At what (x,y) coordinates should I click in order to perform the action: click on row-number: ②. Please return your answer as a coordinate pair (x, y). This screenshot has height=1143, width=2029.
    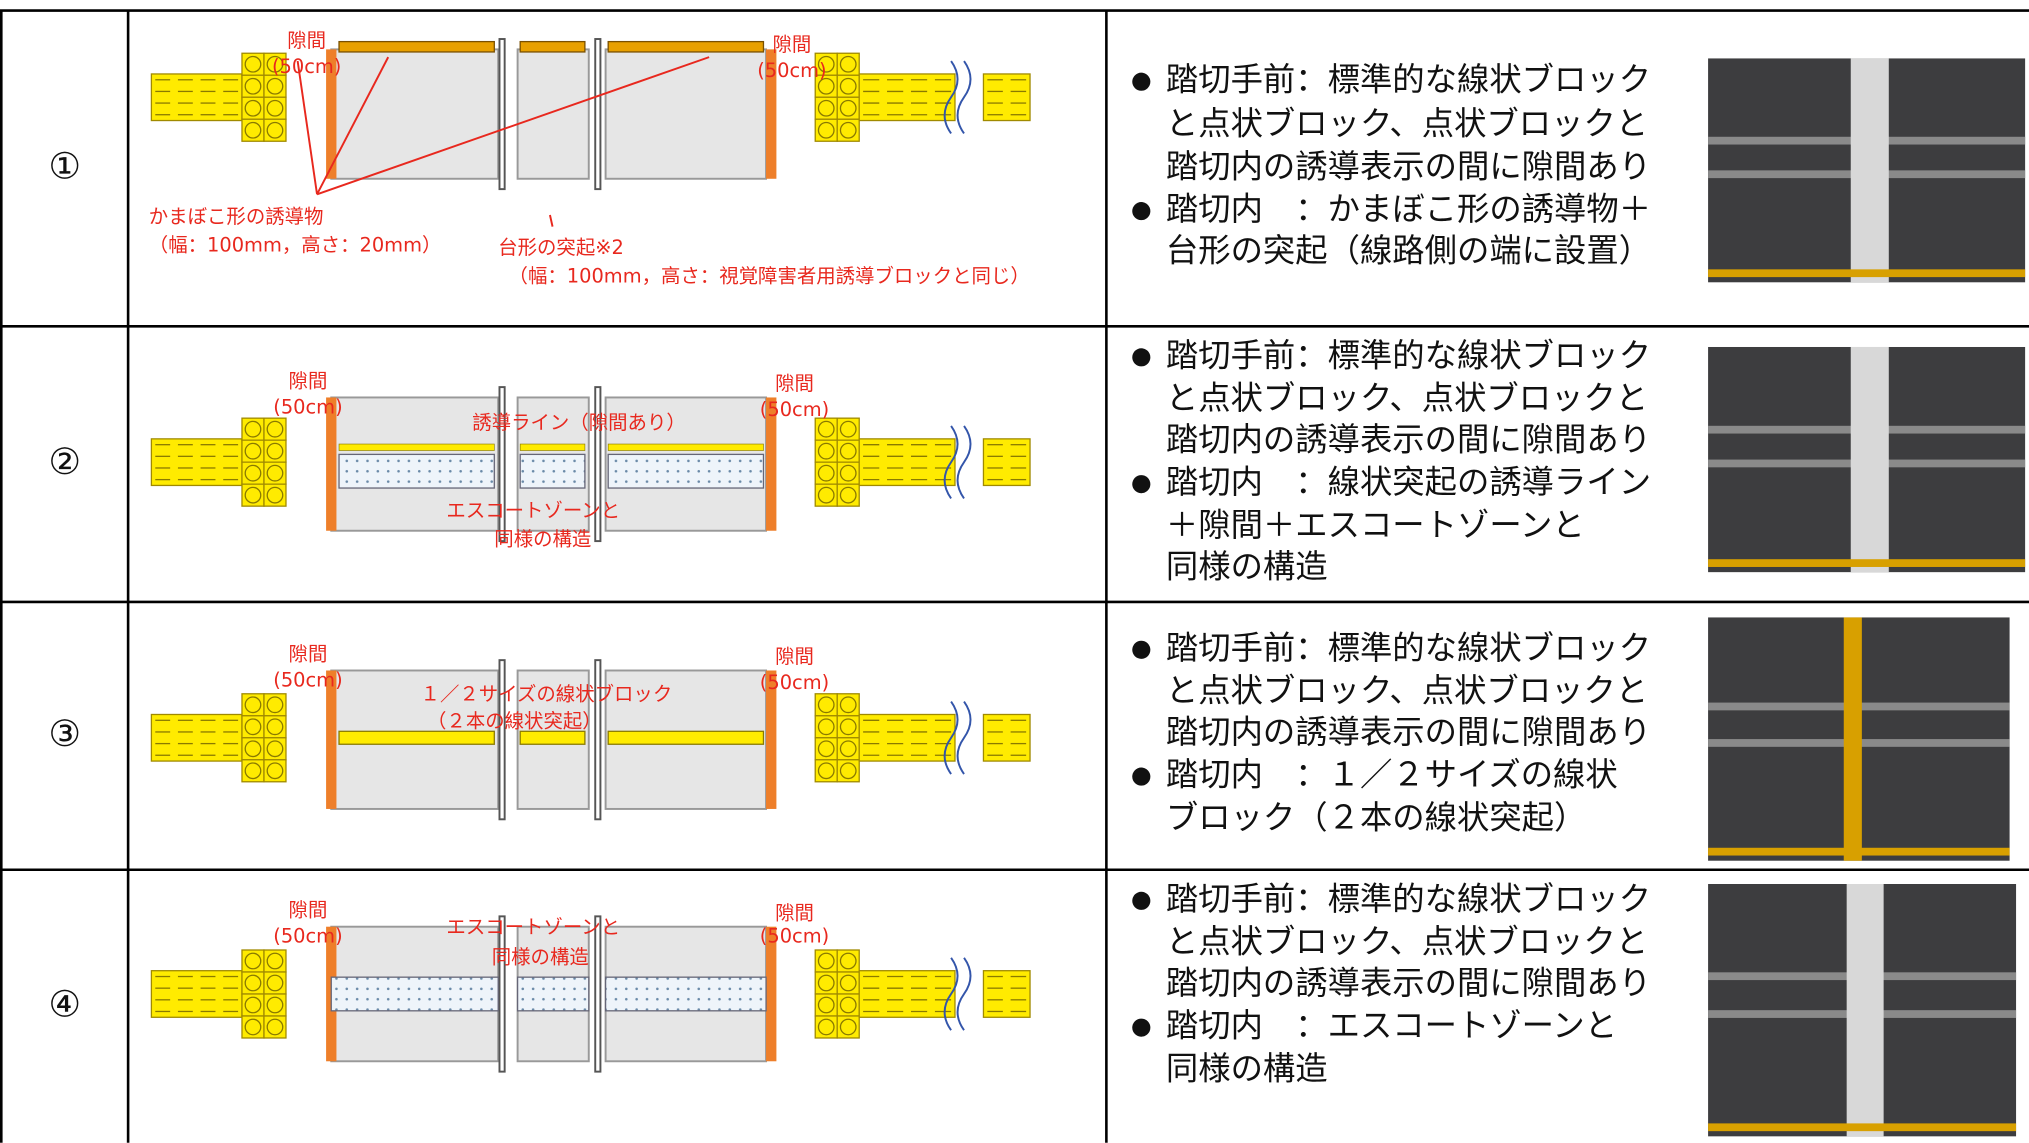
    Looking at the image, I should click on (64, 461).